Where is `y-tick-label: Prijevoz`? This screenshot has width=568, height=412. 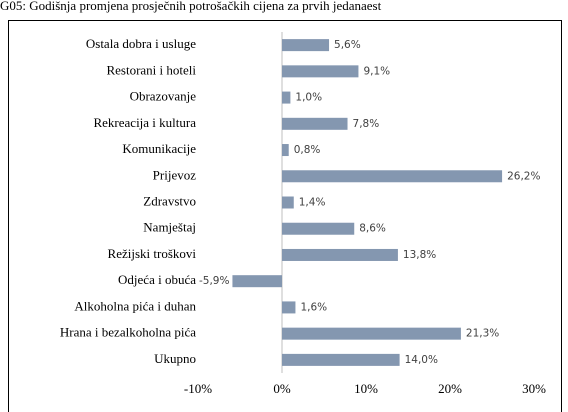
y-tick-label: Prijevoz is located at coordinates (175, 174).